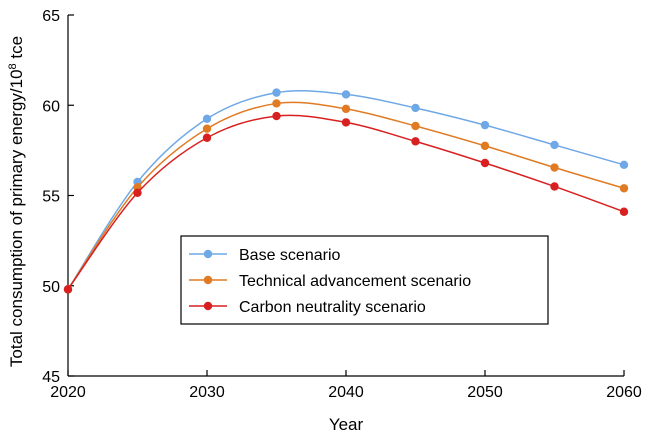  Describe the element at coordinates (51, 287) in the screenshot. I see `y-tick-label: 50` at that location.